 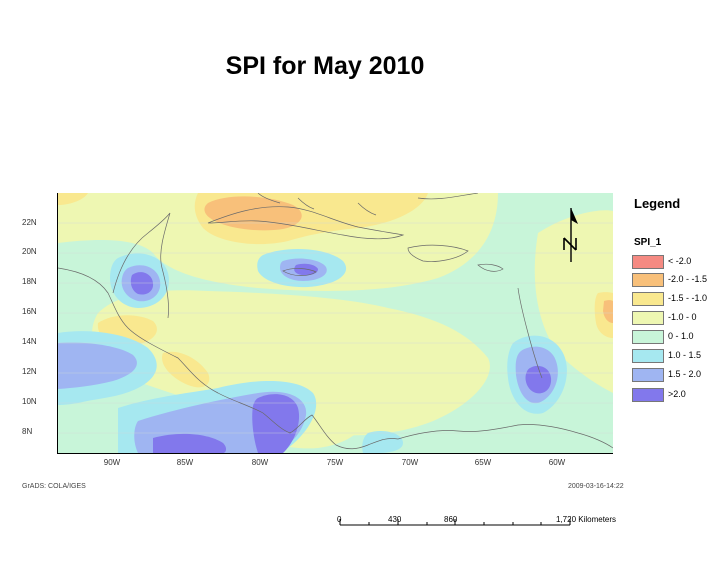 I want to click on jamaica-coast, so click(x=299, y=272).